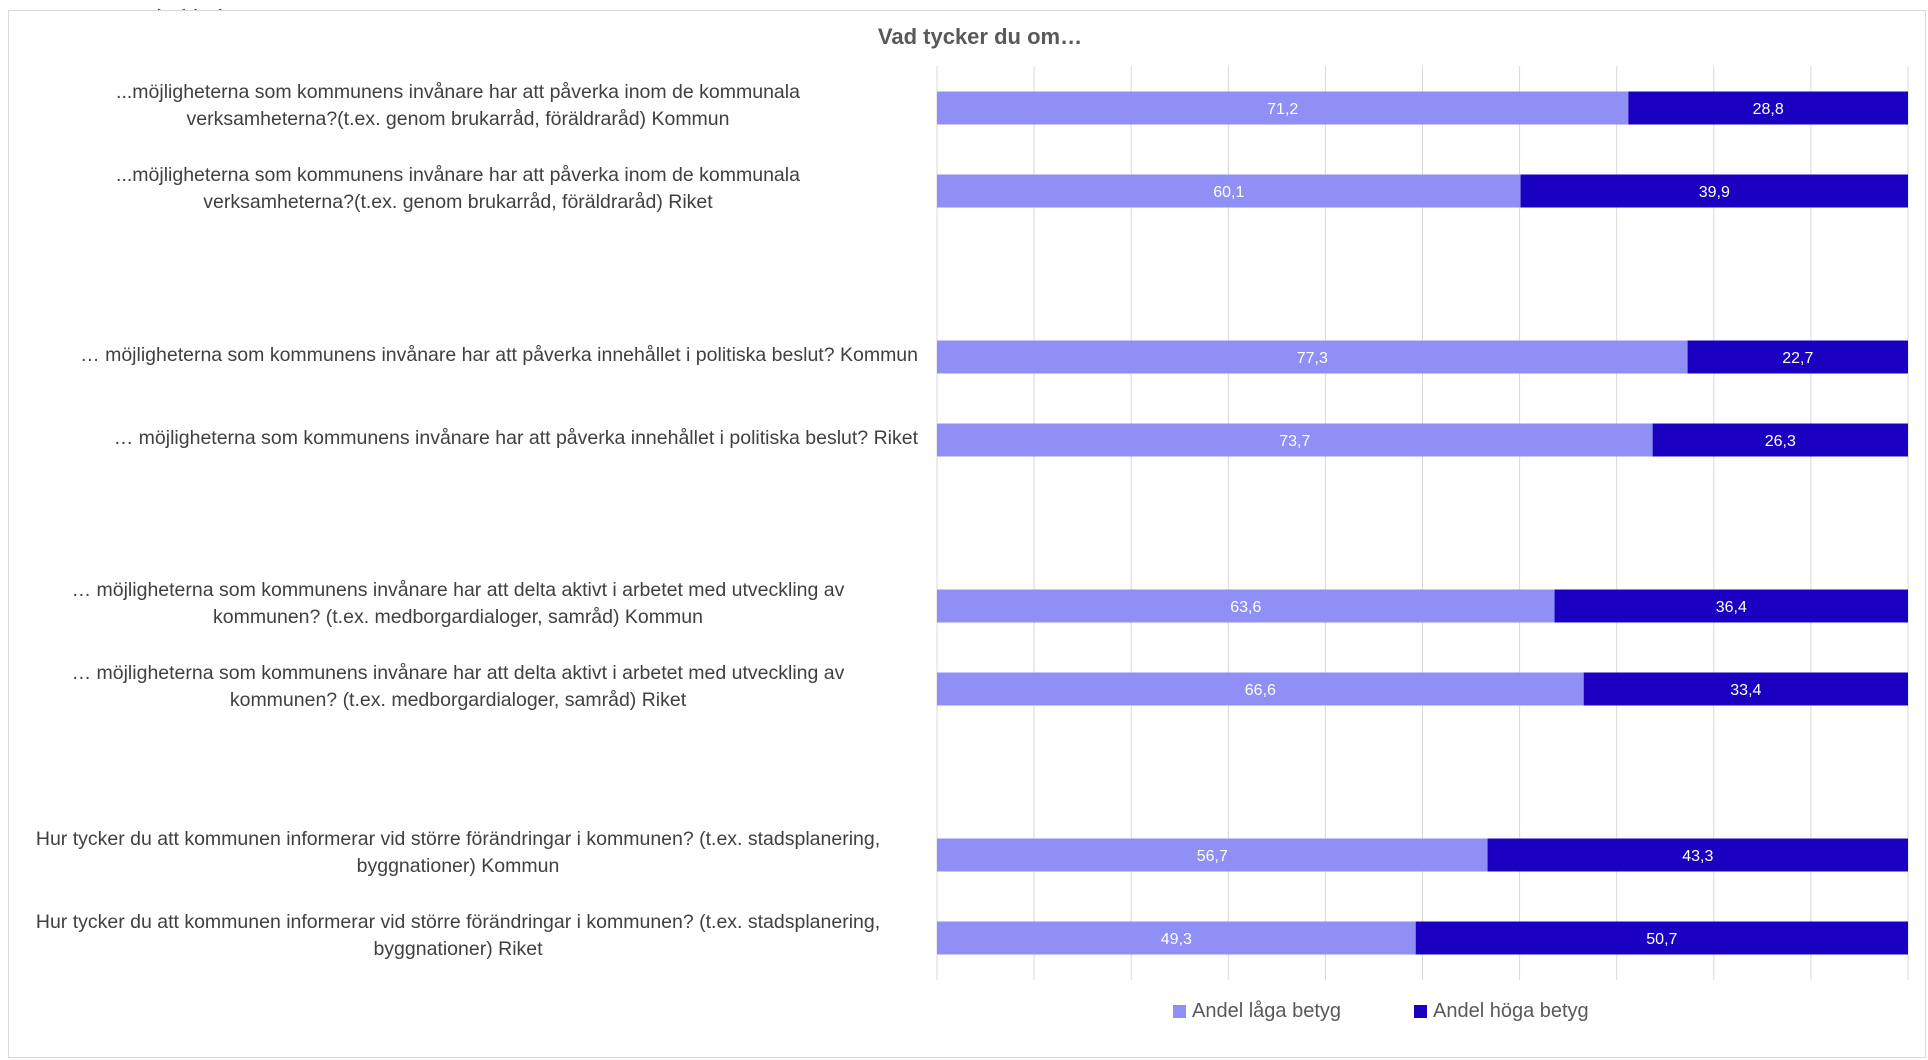  What do you see at coordinates (1267, 1011) in the screenshot?
I see `legend-label: Andel låga betyg` at bounding box center [1267, 1011].